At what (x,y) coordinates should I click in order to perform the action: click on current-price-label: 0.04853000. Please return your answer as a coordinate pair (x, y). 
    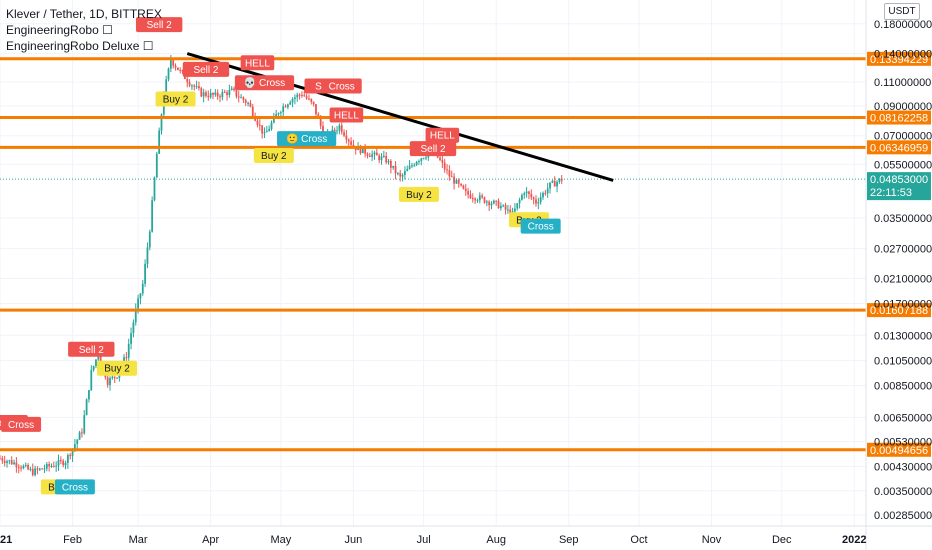
    Looking at the image, I should click on (899, 180).